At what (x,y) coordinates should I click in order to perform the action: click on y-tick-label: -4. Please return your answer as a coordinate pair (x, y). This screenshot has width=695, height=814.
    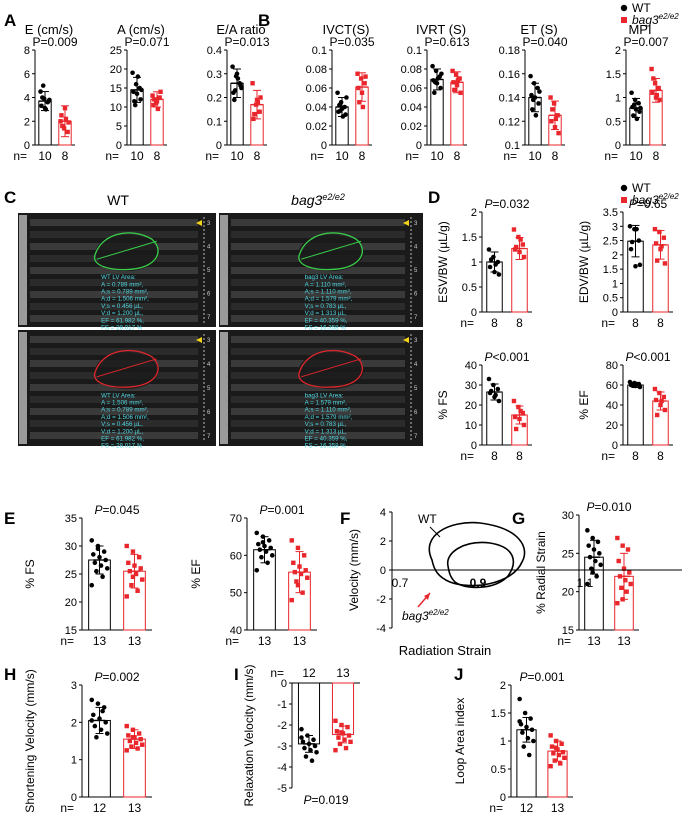
    Looking at the image, I should click on (282, 768).